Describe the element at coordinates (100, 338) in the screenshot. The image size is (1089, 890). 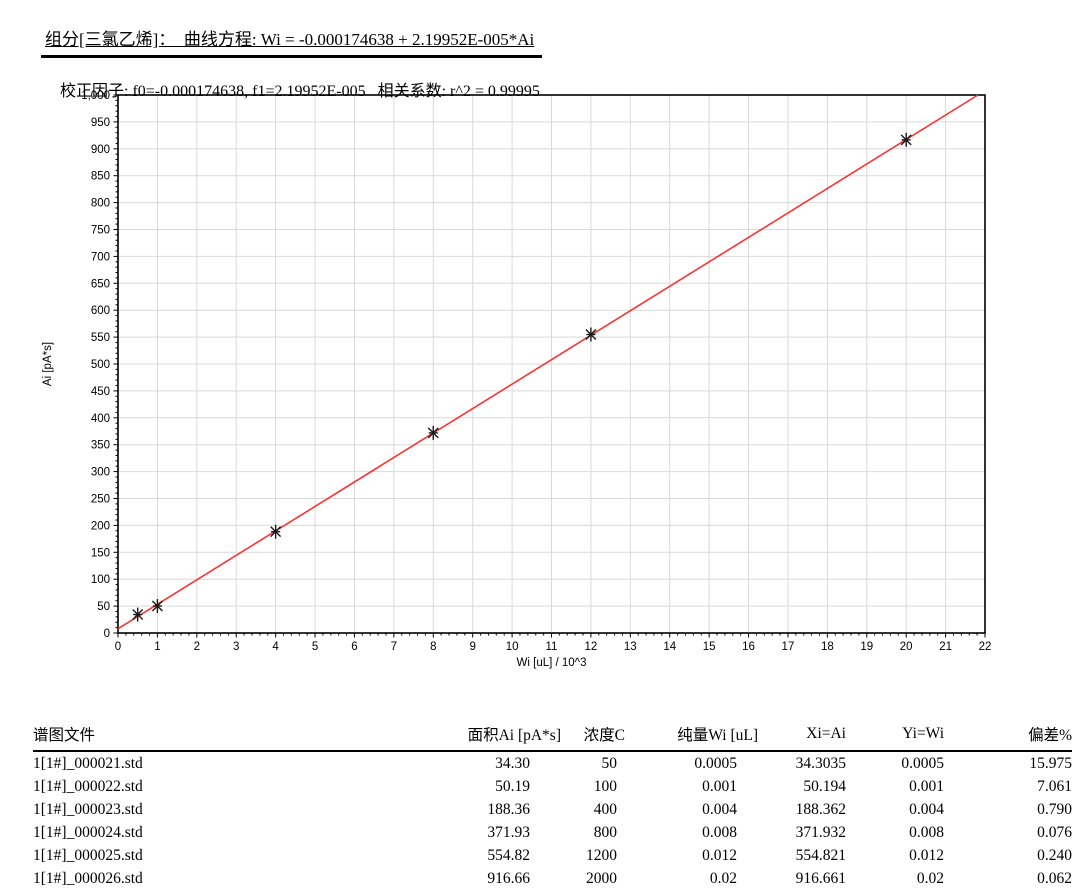
I see `svg-text: 550` at that location.